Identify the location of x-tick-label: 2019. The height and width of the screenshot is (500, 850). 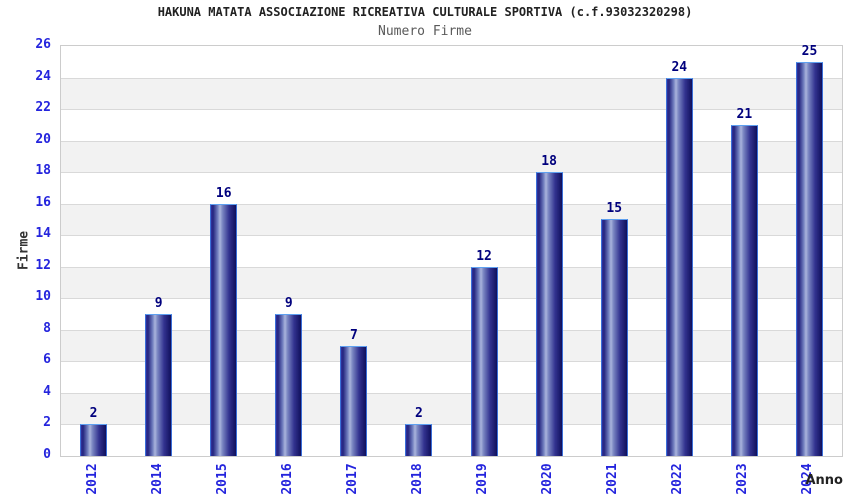
(483, 479).